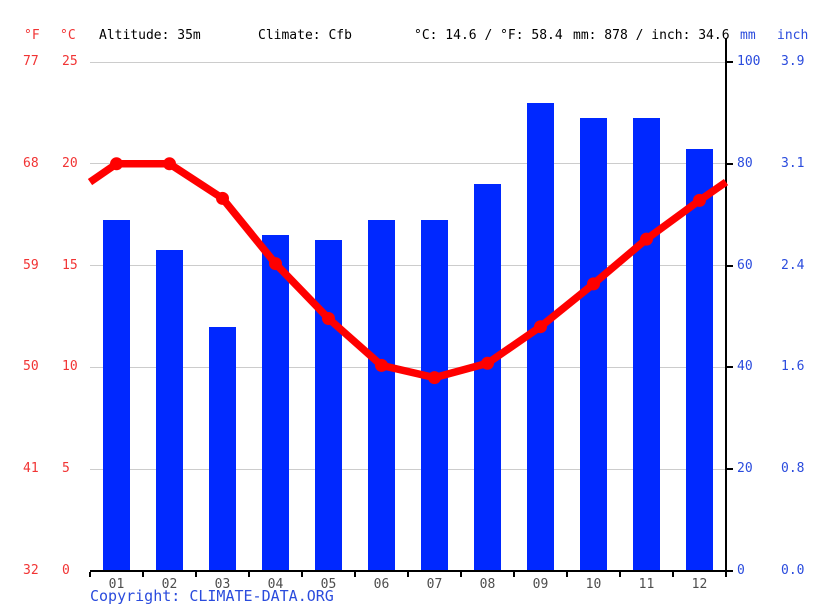 This screenshot has width=815, height=611. I want to click on inch-tick-label: 2.4, so click(793, 265).